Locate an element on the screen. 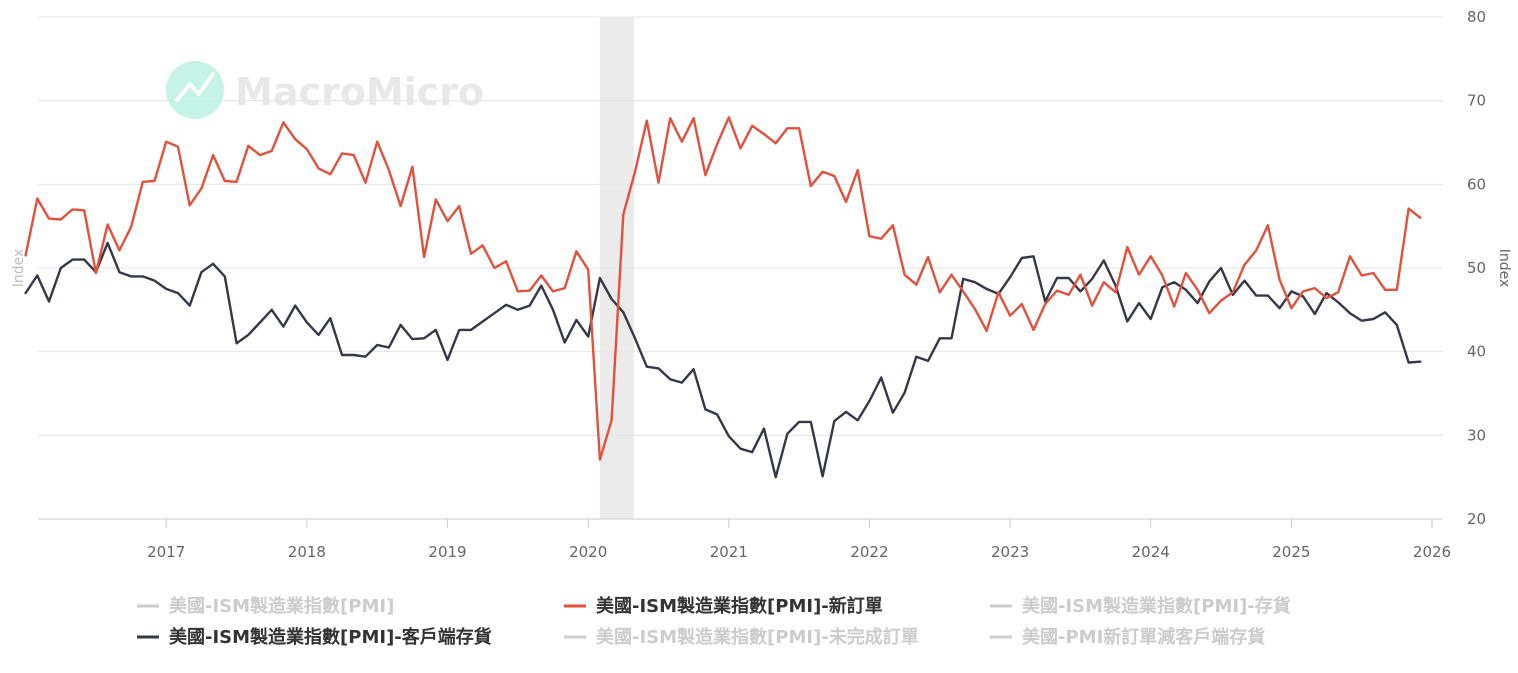  macromicro-watermark: MacroMicro is located at coordinates (325, 90).